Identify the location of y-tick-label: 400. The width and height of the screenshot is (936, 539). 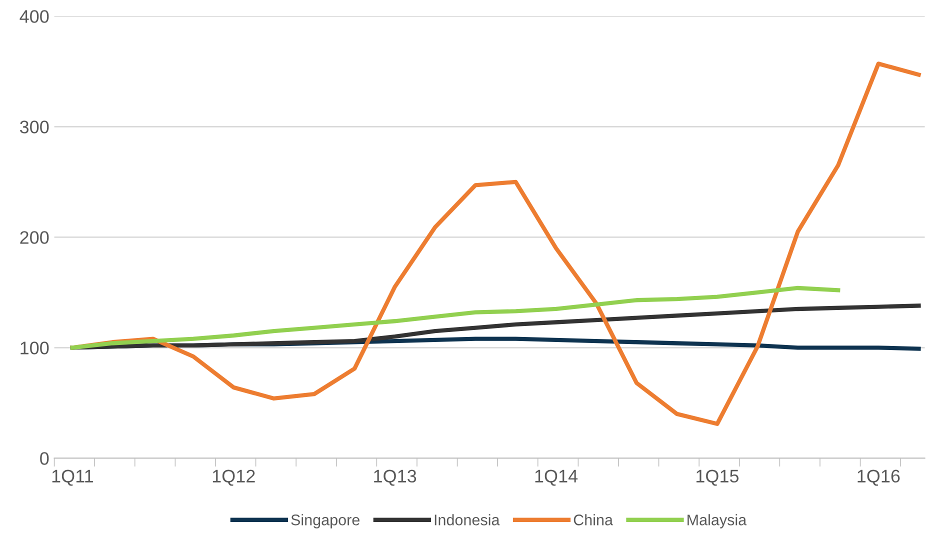
(34, 16).